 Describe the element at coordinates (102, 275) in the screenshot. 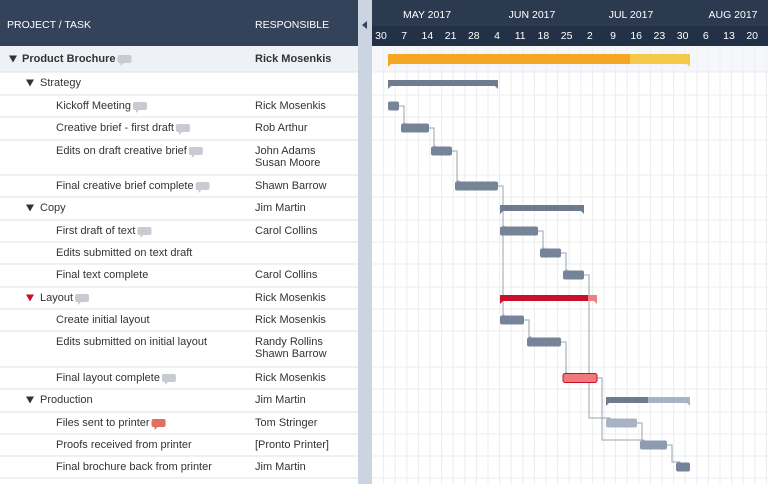

I see `task-name: Final text complete` at that location.